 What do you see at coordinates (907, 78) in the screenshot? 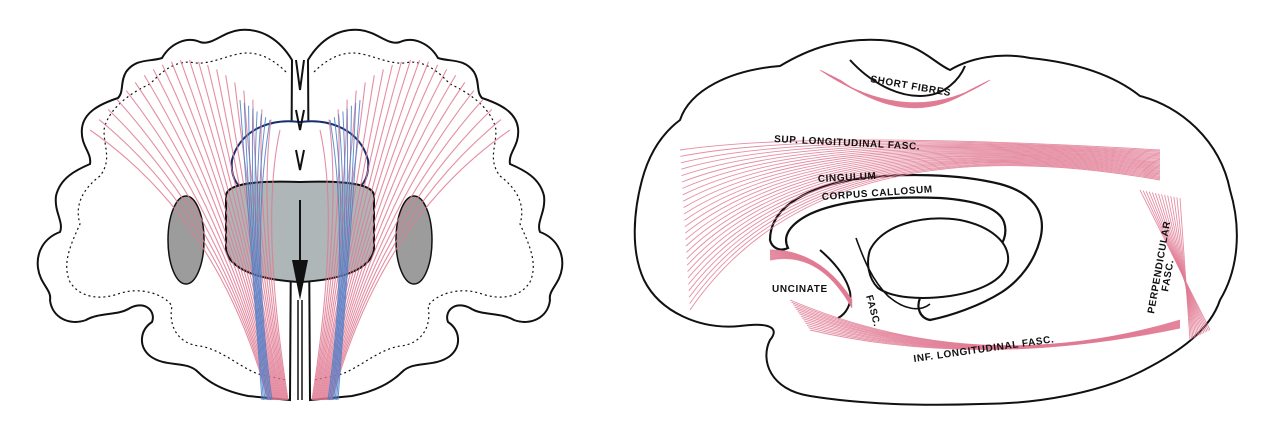
I see `short-fibres-sulcus` at bounding box center [907, 78].